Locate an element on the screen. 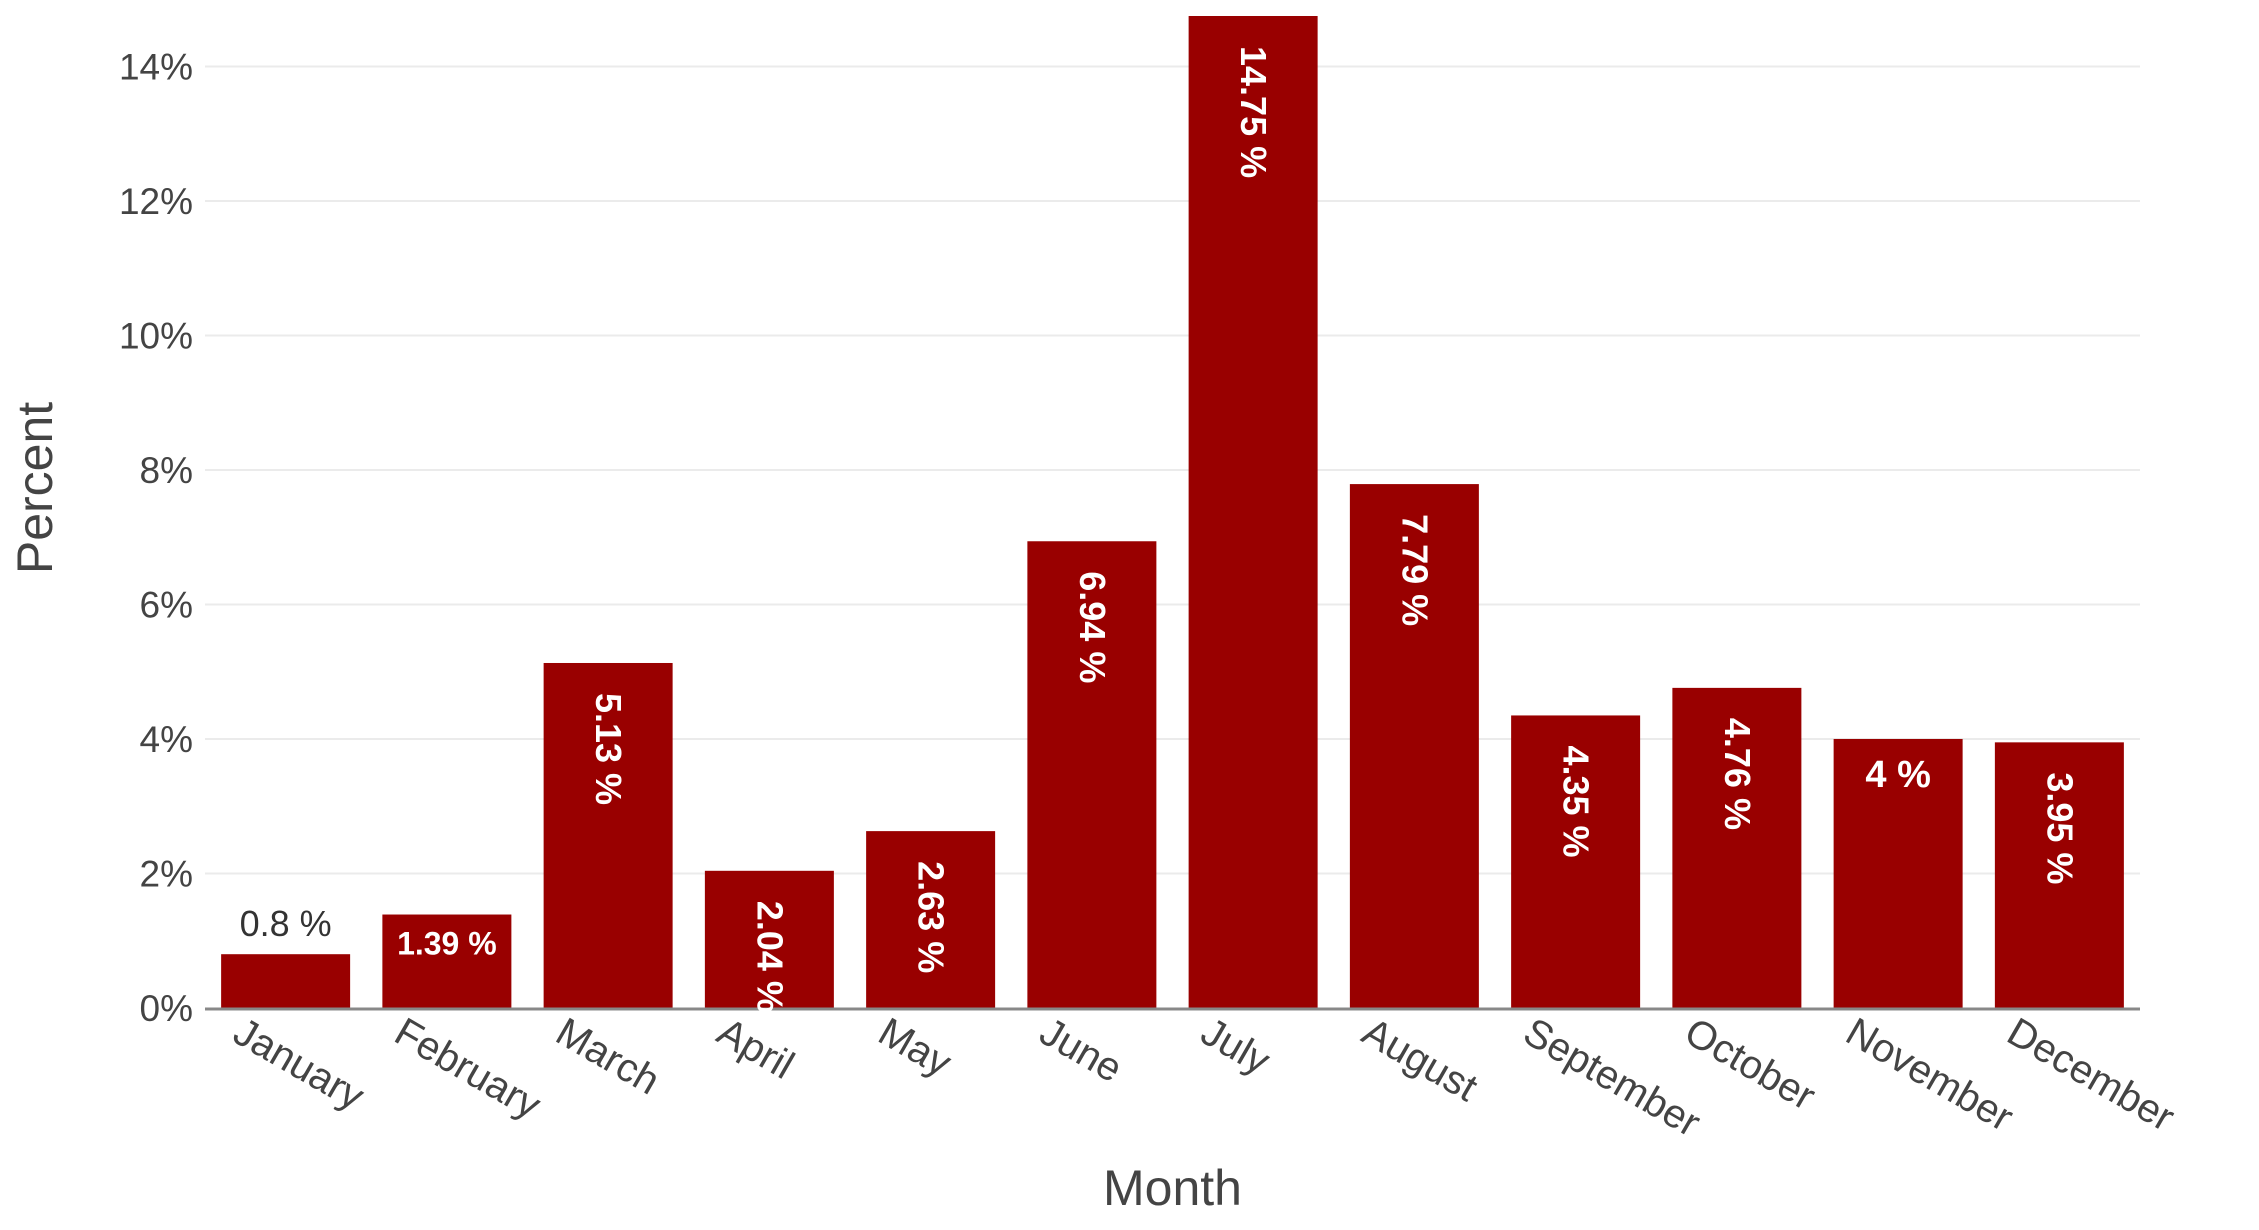 The height and width of the screenshot is (1230, 2259). x-tick-label: November is located at coordinates (1930, 1075).